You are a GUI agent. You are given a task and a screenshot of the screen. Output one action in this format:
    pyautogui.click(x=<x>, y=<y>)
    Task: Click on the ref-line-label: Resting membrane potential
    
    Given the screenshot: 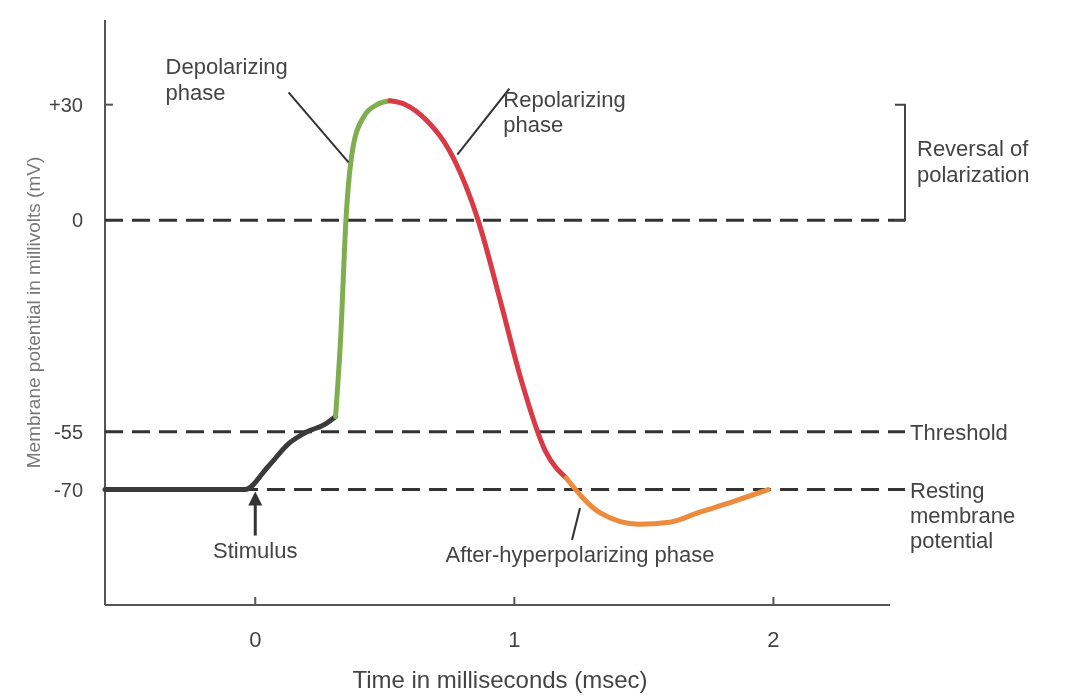 What is the action you would take?
    pyautogui.click(x=963, y=515)
    